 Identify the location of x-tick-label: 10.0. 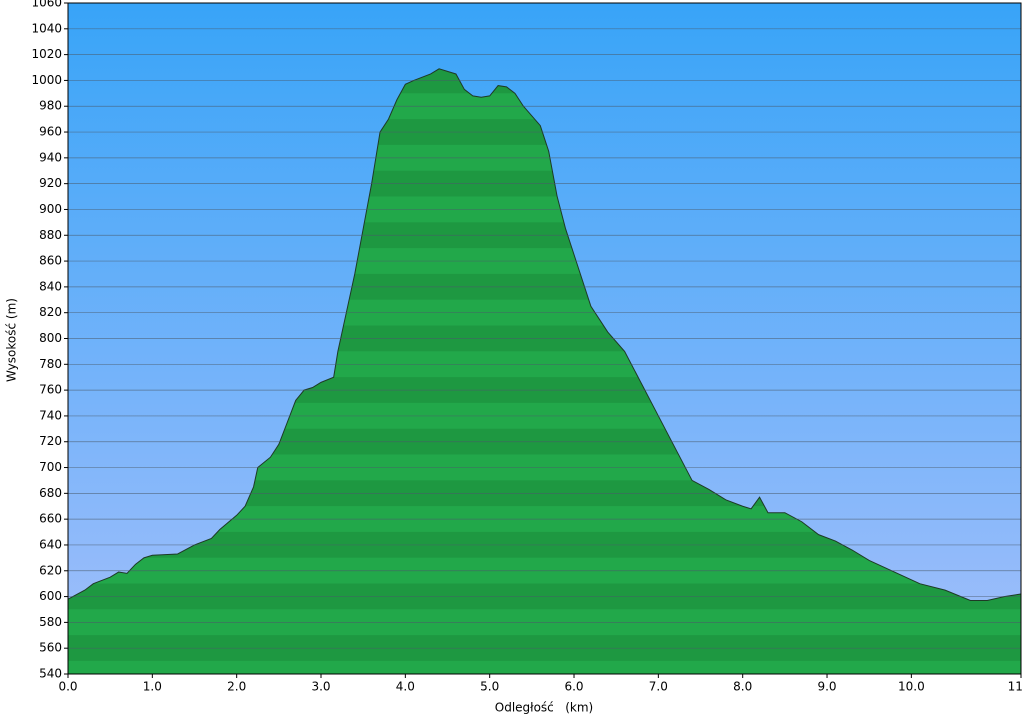
(911, 687).